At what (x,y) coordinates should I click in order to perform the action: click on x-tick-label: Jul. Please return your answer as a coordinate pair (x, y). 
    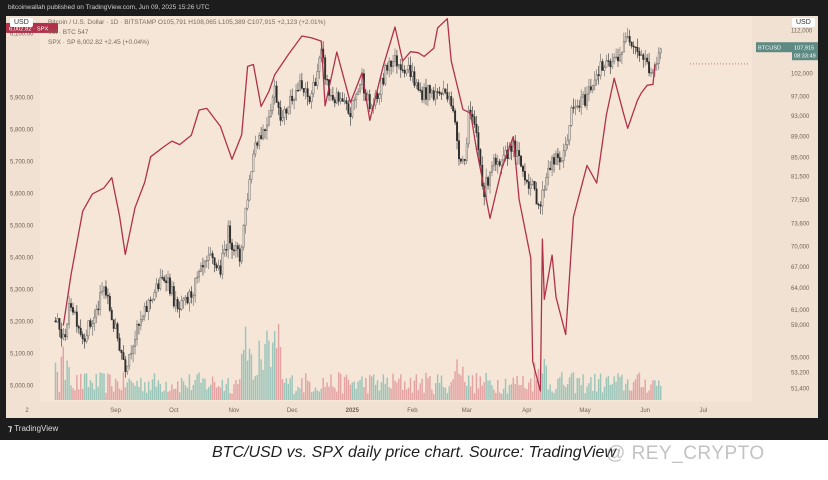
    Looking at the image, I should click on (704, 411).